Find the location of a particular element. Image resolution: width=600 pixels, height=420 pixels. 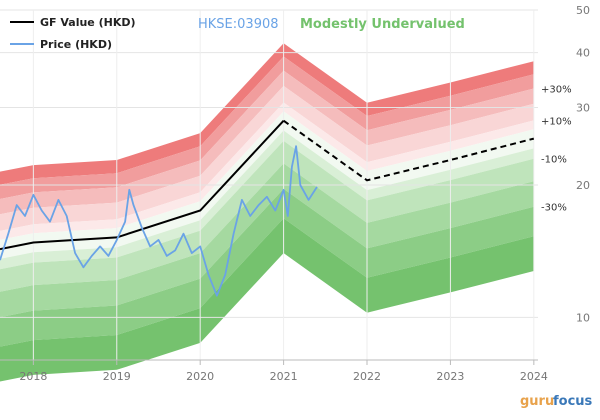

band-label: +30% is located at coordinates (556, 89).